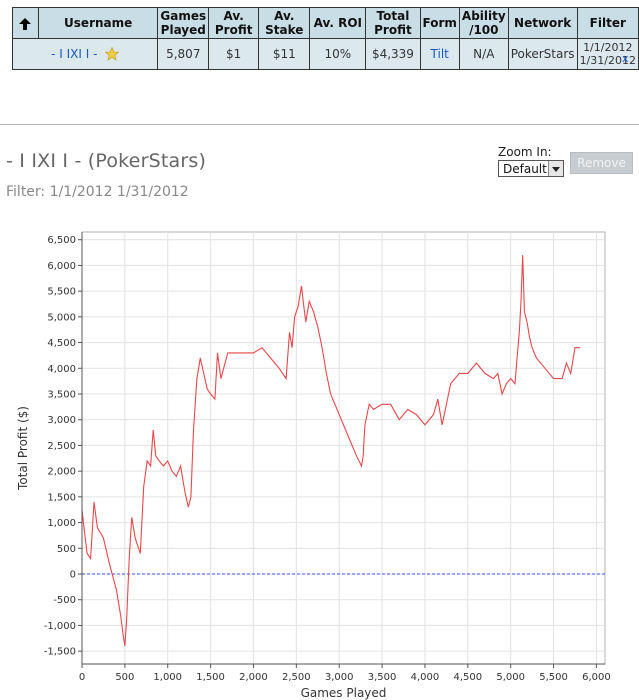 This screenshot has height=700, width=639. Describe the element at coordinates (60, 652) in the screenshot. I see `y-tick-label: -1,500` at that location.